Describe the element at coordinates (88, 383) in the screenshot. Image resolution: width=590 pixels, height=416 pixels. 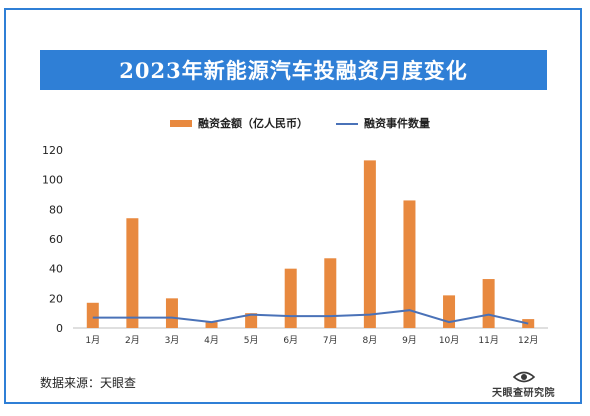
I see `data-source: 数据来源：天眼查` at that location.